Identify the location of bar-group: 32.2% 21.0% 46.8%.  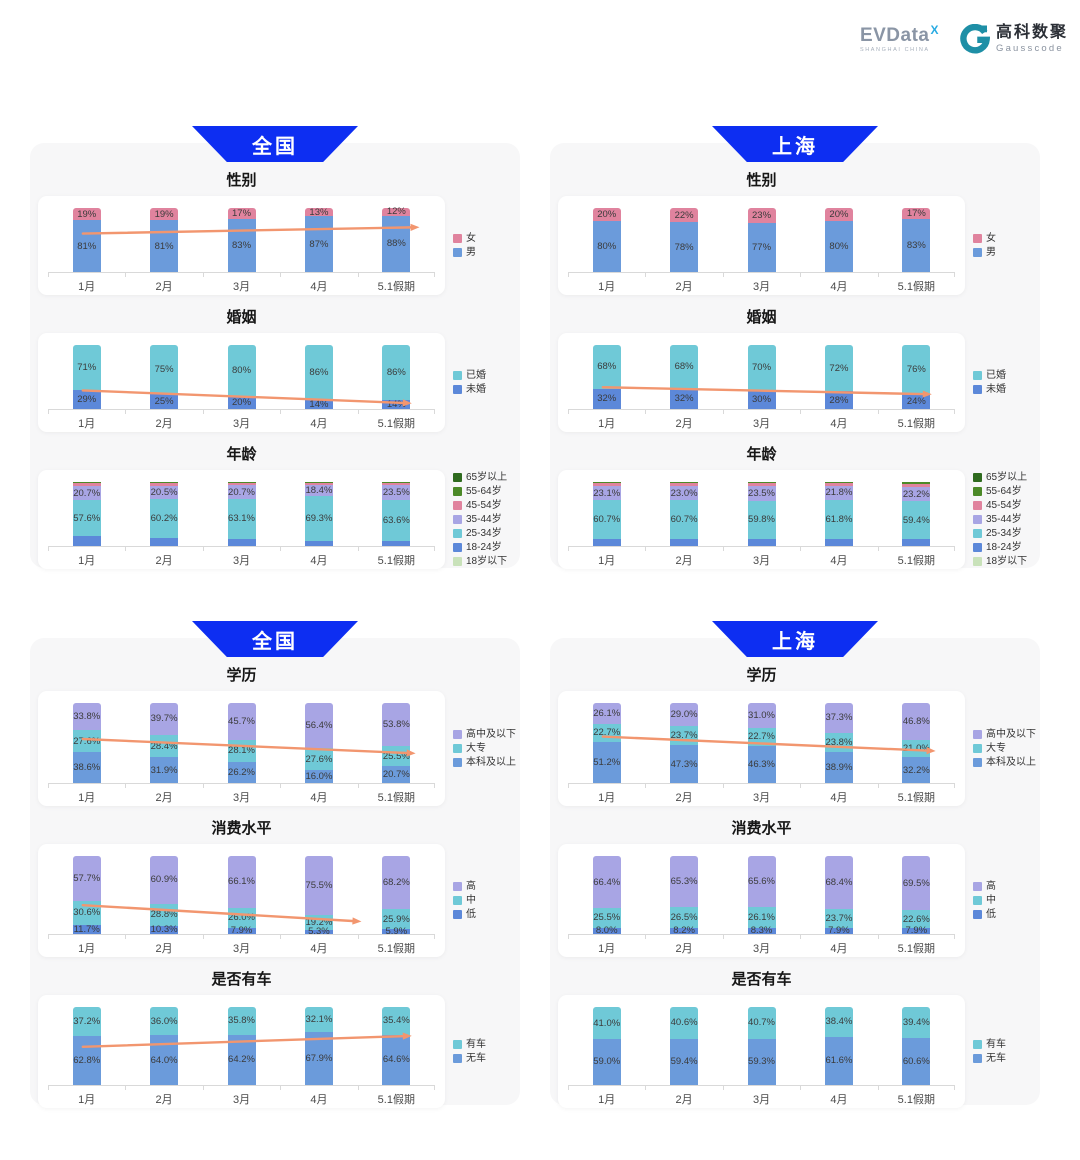
(916, 743).